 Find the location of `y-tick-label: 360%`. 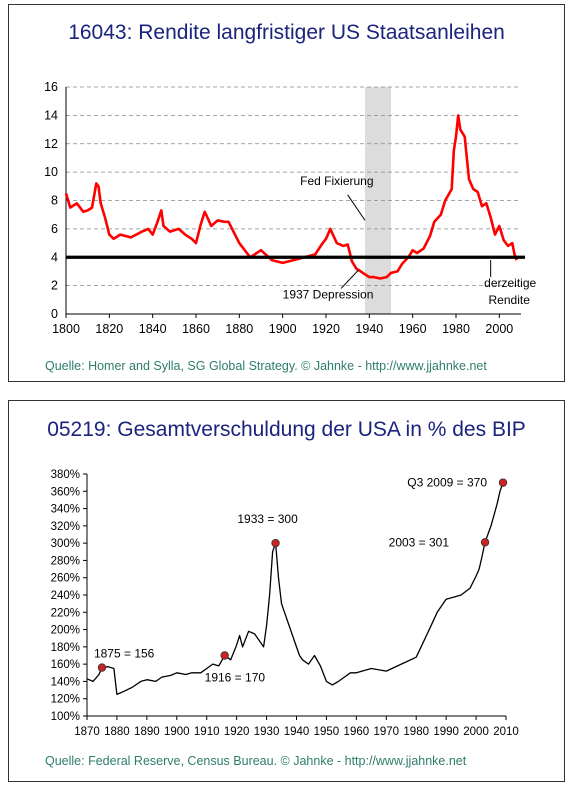

y-tick-label: 360% is located at coordinates (65, 492).